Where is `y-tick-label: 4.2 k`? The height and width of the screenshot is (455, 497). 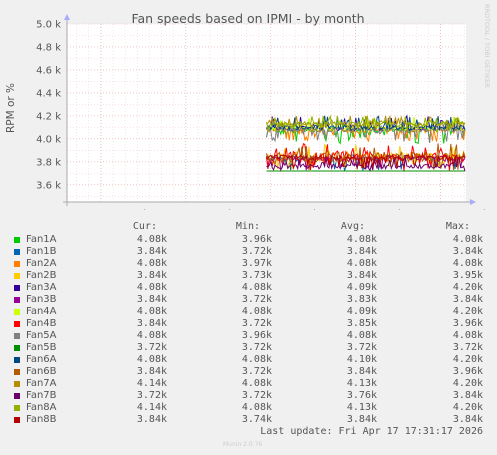 y-tick-label: 4.2 k is located at coordinates (48, 116).